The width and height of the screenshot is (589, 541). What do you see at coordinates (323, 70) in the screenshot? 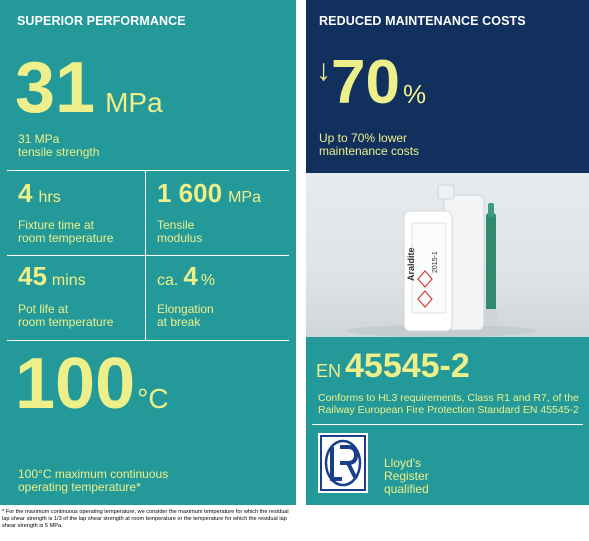
I see `arrow-down-icon: ↓` at bounding box center [323, 70].